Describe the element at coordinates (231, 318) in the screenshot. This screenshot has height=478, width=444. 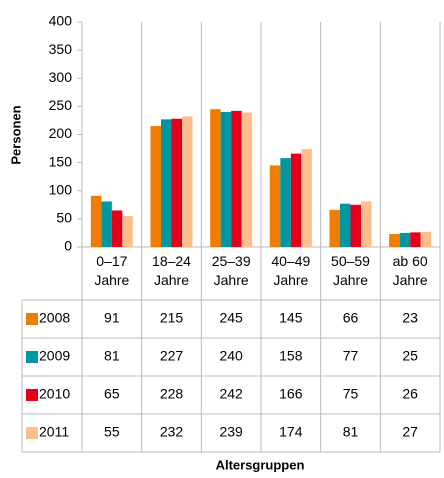
I see `table-value: 245` at that location.